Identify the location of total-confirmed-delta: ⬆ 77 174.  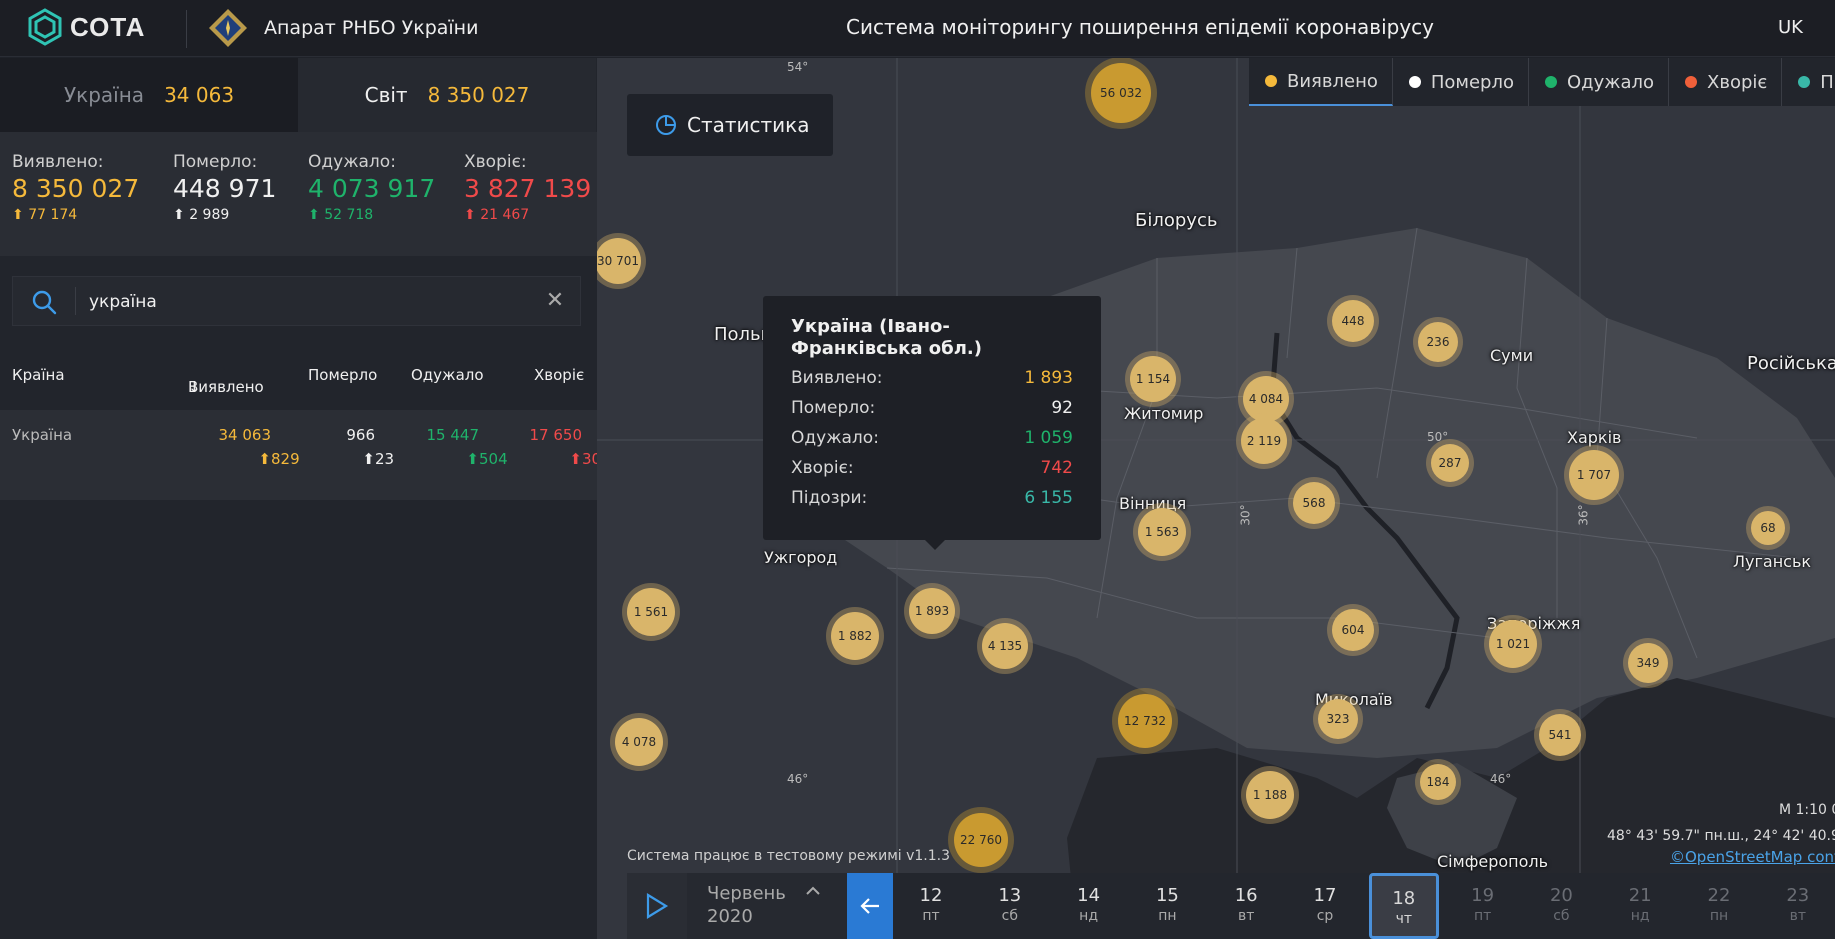
(45, 215).